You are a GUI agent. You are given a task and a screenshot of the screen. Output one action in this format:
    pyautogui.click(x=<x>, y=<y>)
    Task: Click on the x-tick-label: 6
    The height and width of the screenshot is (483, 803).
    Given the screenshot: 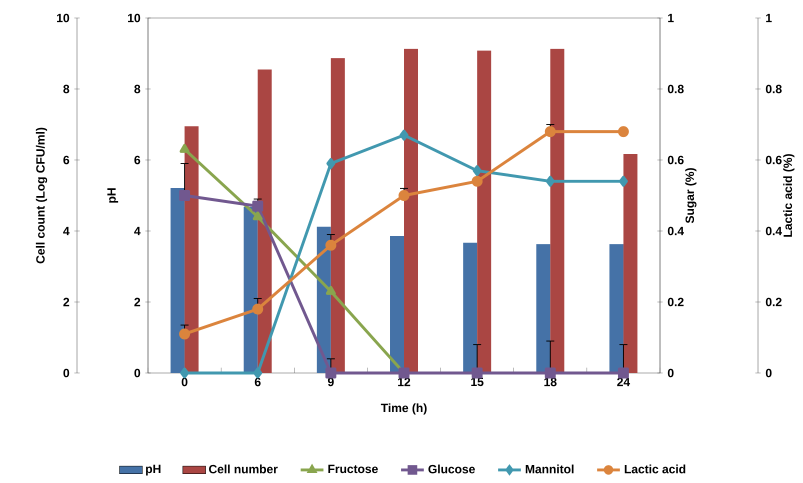 What is the action you would take?
    pyautogui.click(x=257, y=382)
    